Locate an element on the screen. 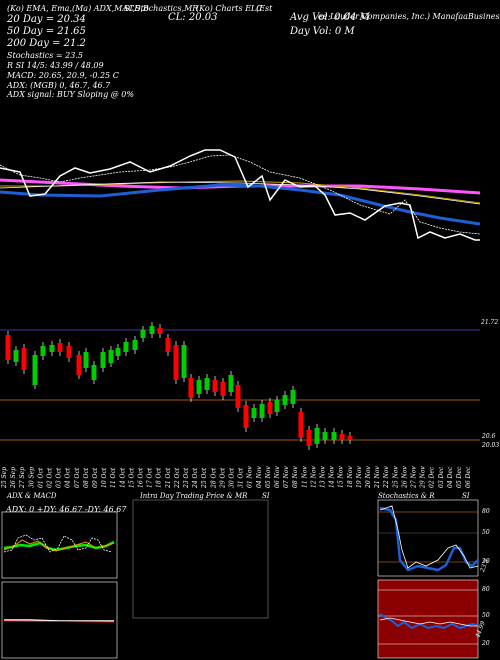  rsi-signal-line is located at coordinates (428, 622).